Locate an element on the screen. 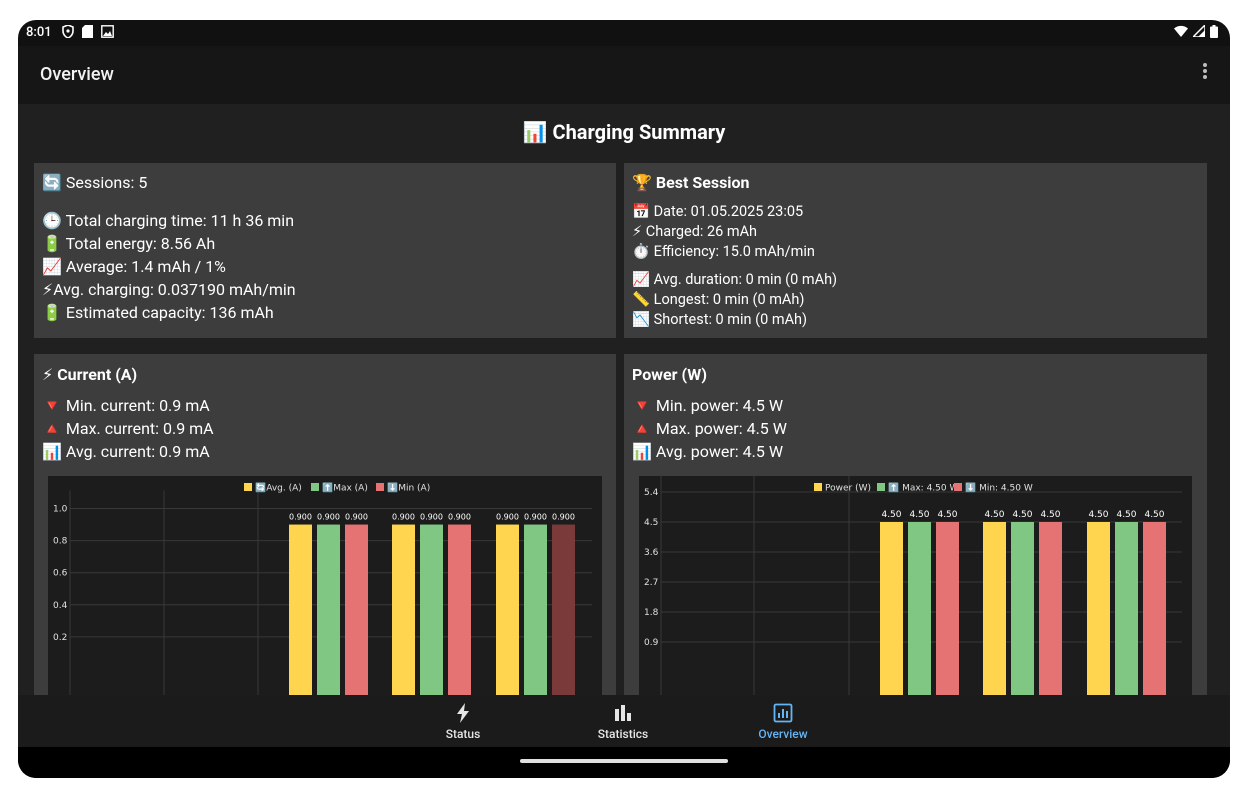 The height and width of the screenshot is (800, 1250). nav-status: Status is located at coordinates (463, 721).